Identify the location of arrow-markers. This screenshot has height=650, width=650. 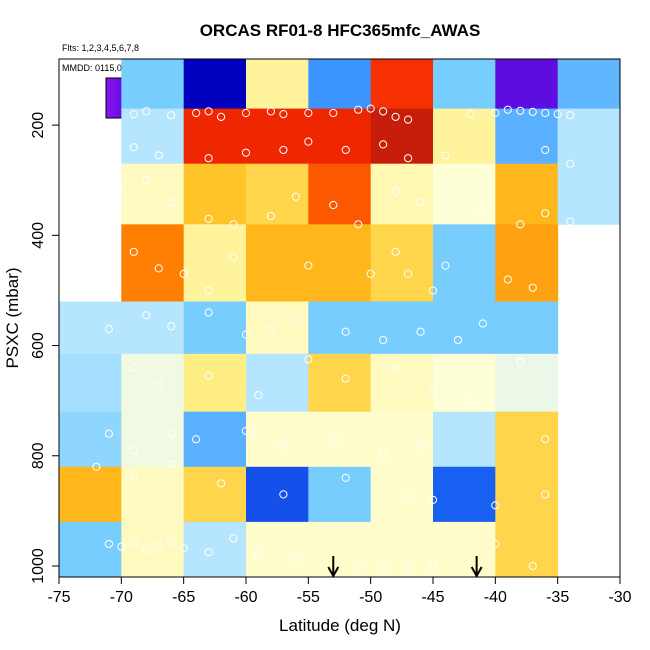
(405, 567).